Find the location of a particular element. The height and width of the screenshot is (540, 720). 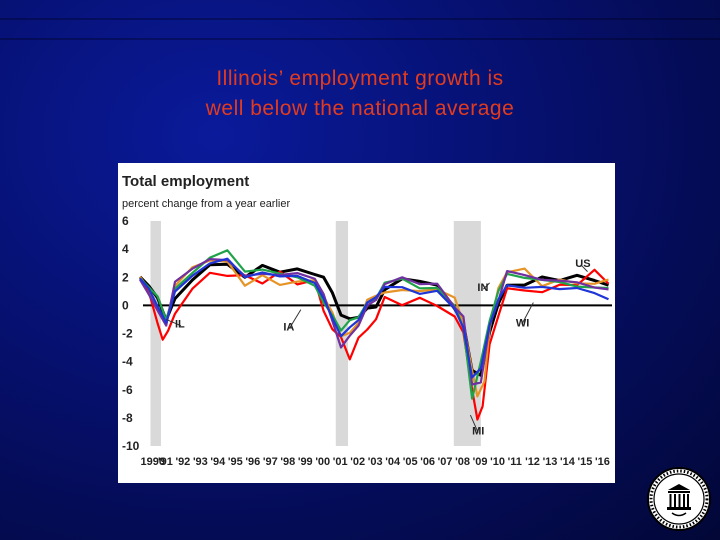

x-tick-label: '08 is located at coordinates (462, 462).